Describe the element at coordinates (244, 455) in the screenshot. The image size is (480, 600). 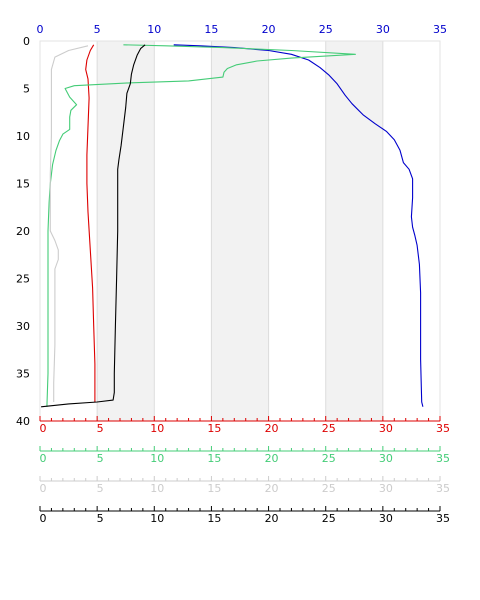
I see `x-axis-2: 0 5 10 15 20 25 30 35` at that location.